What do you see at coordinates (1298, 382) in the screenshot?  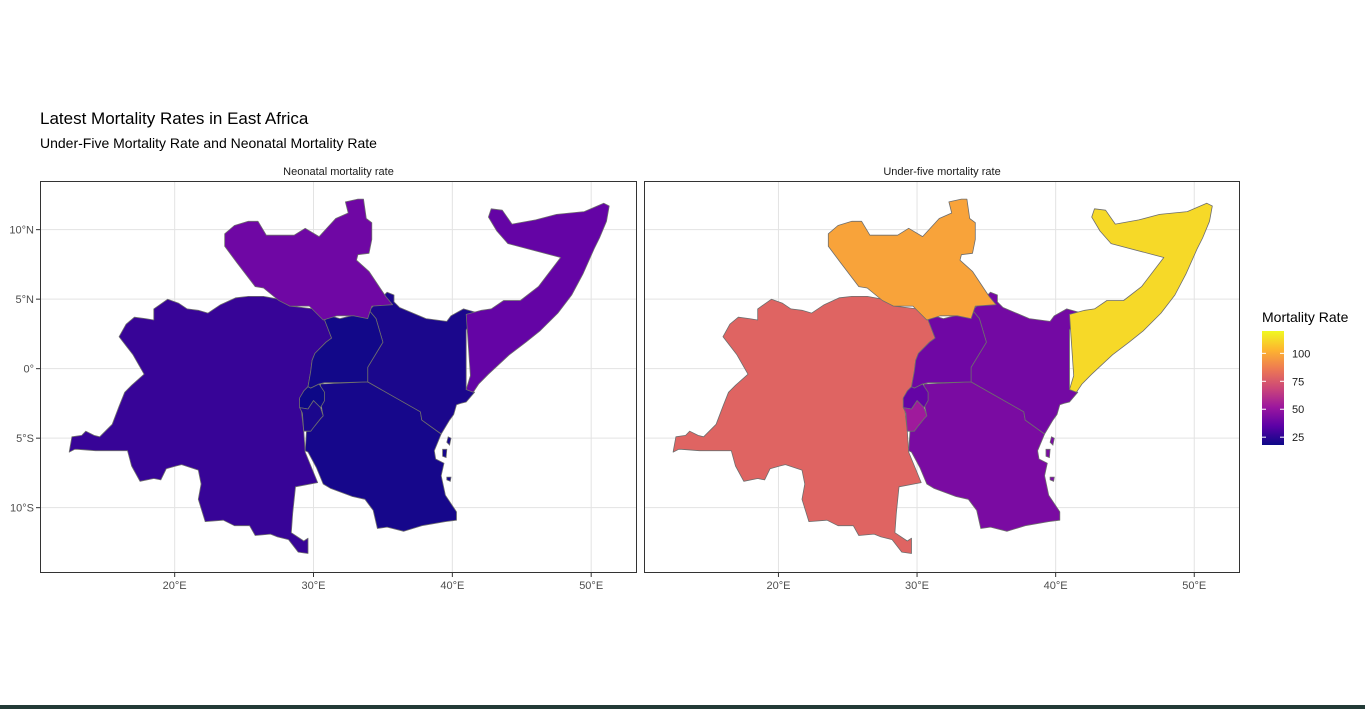 I see `legend-tick-label: 75` at bounding box center [1298, 382].